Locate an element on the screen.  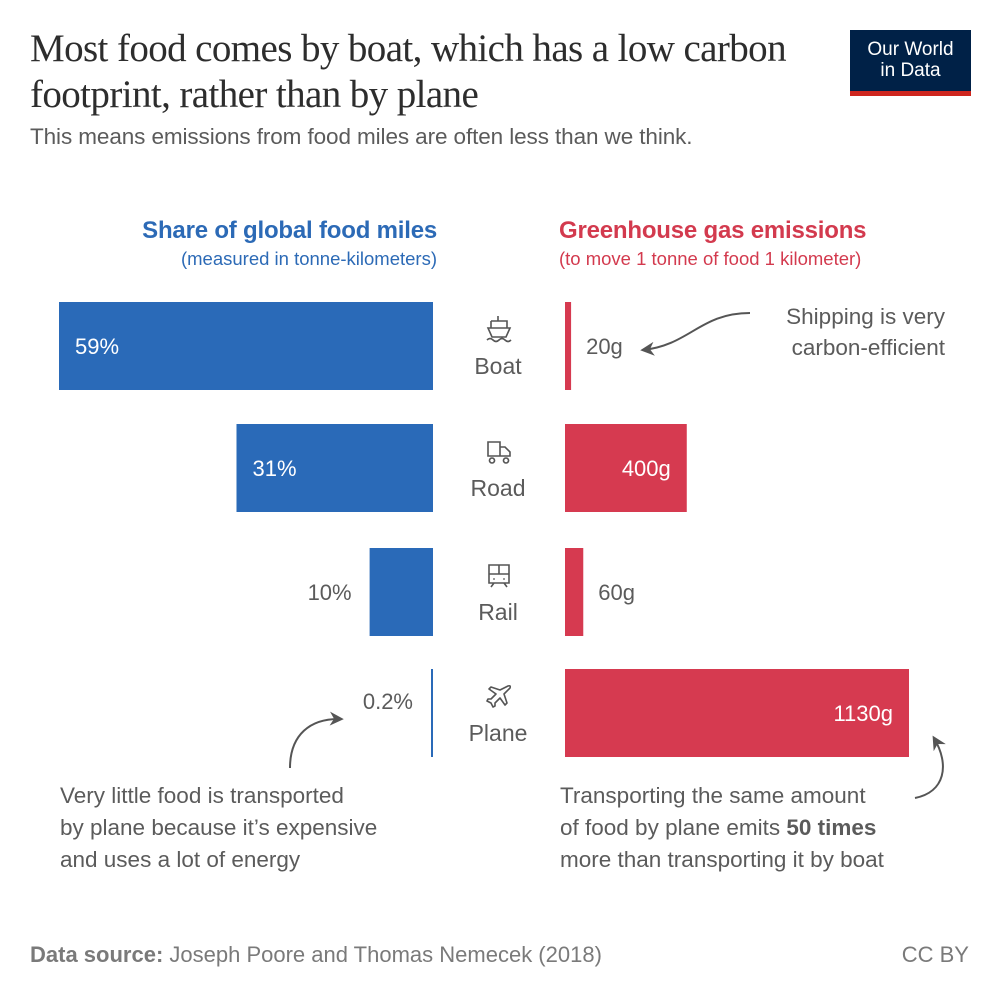
category-label-boat: Boat is located at coordinates (498, 366).